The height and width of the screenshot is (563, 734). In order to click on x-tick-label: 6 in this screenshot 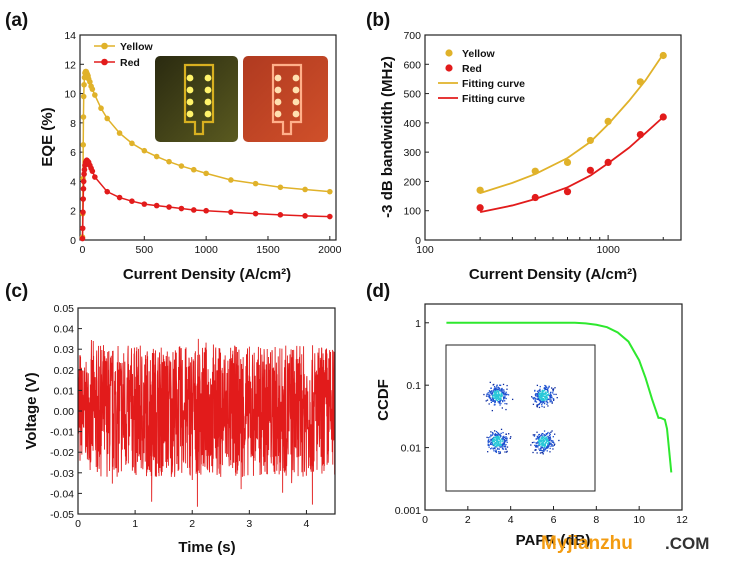, I will do `click(554, 520)`.